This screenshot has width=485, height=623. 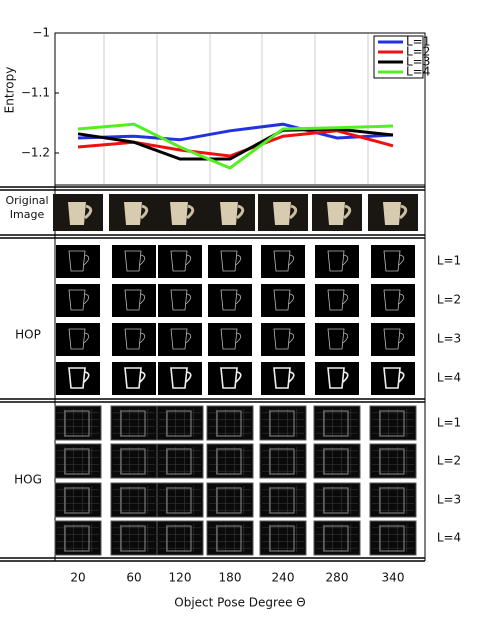 I want to click on legend-label: L=1, so click(x=418, y=42).